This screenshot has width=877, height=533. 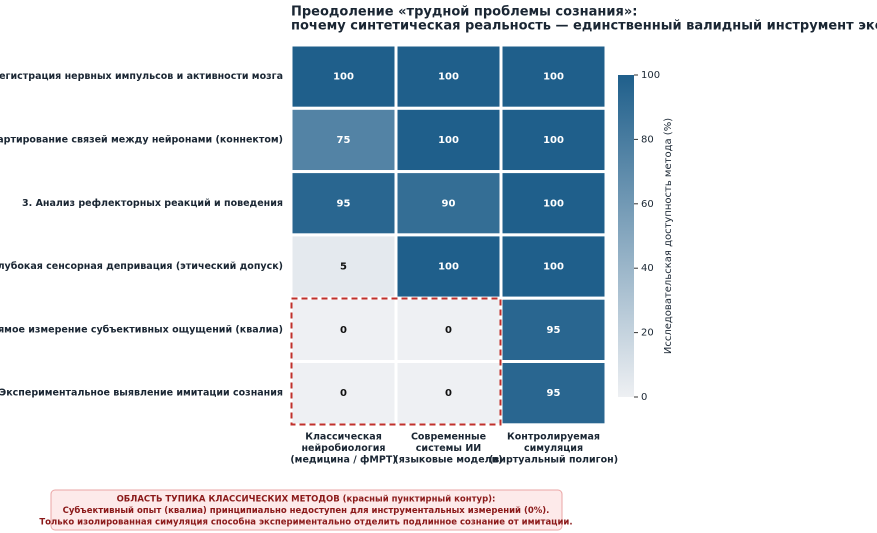 What do you see at coordinates (343, 448) in the screenshot?
I see `column-label: нейробиология` at bounding box center [343, 448].